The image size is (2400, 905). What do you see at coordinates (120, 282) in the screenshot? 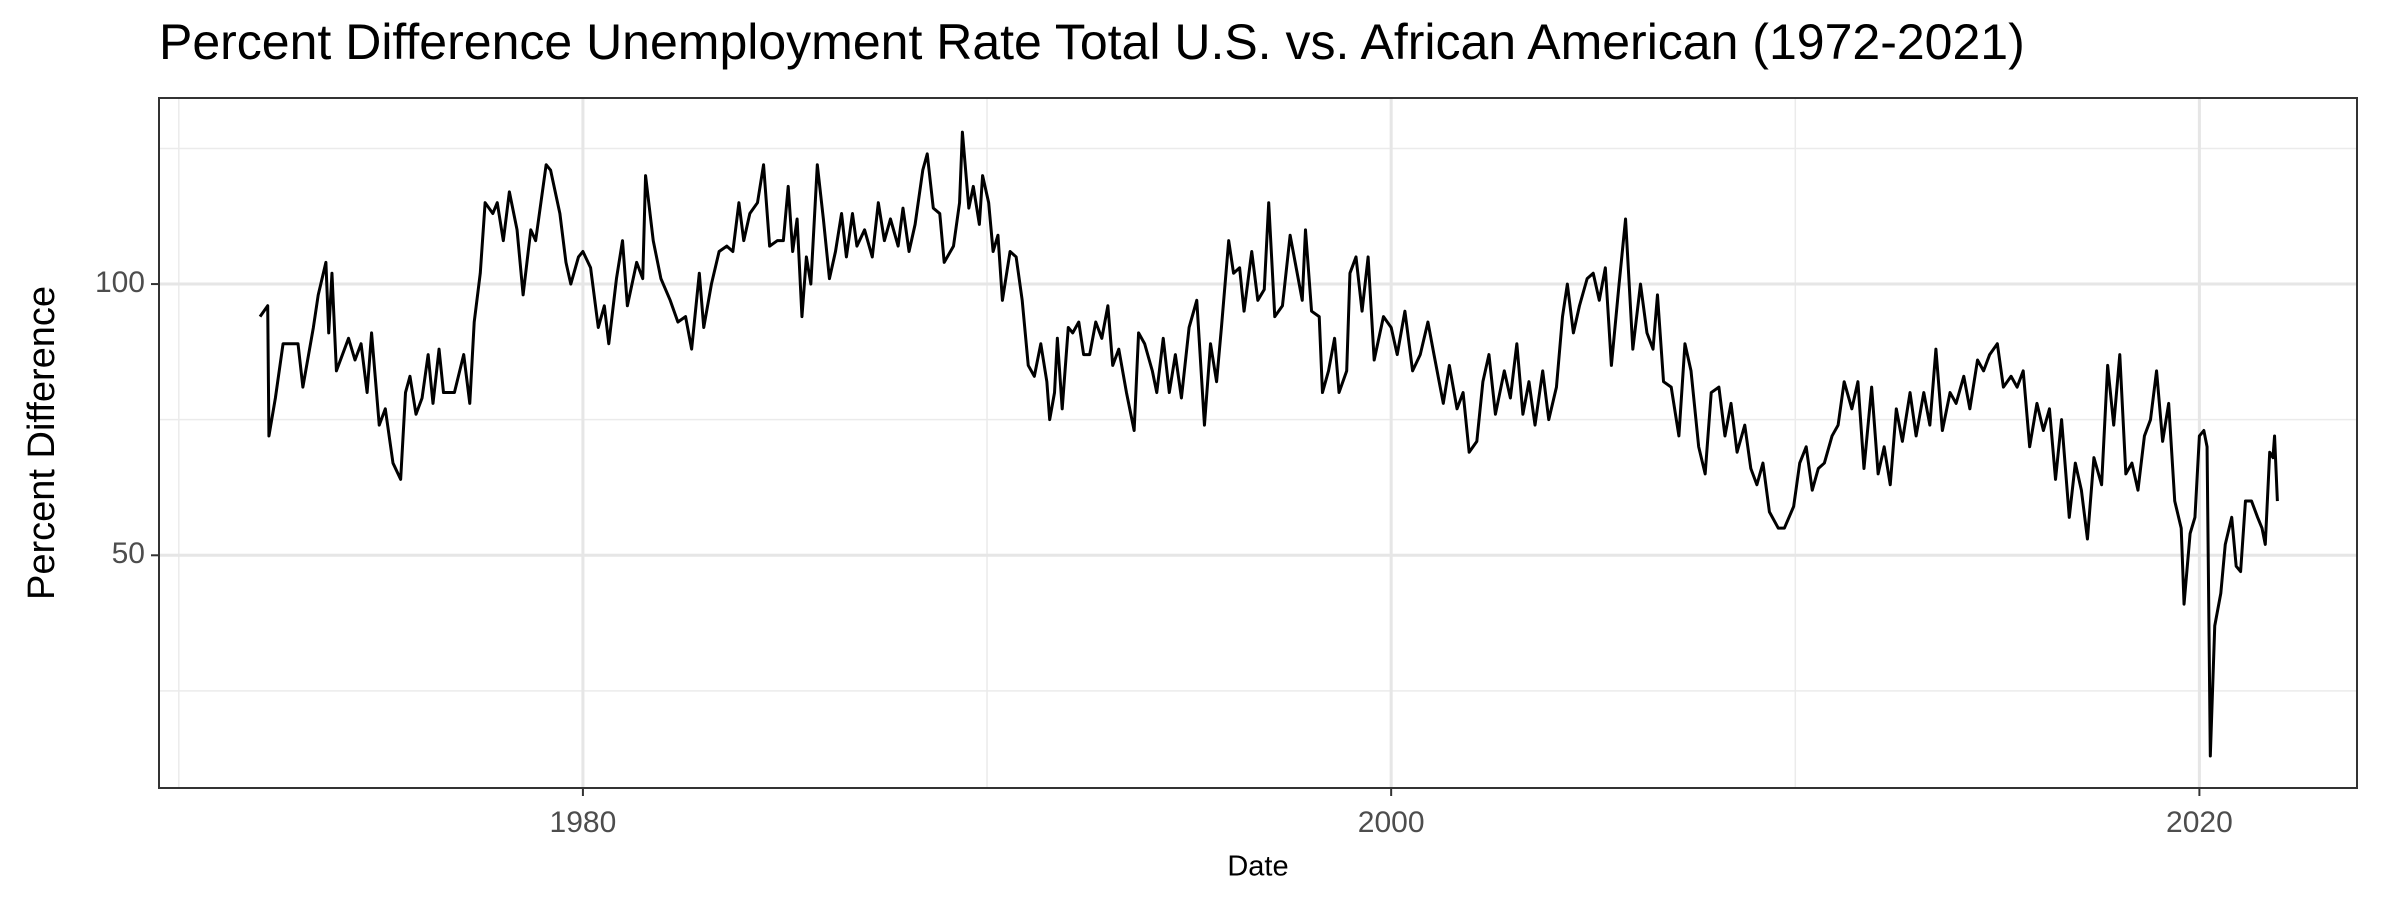
I see `y-tick-label: 100` at bounding box center [120, 282].